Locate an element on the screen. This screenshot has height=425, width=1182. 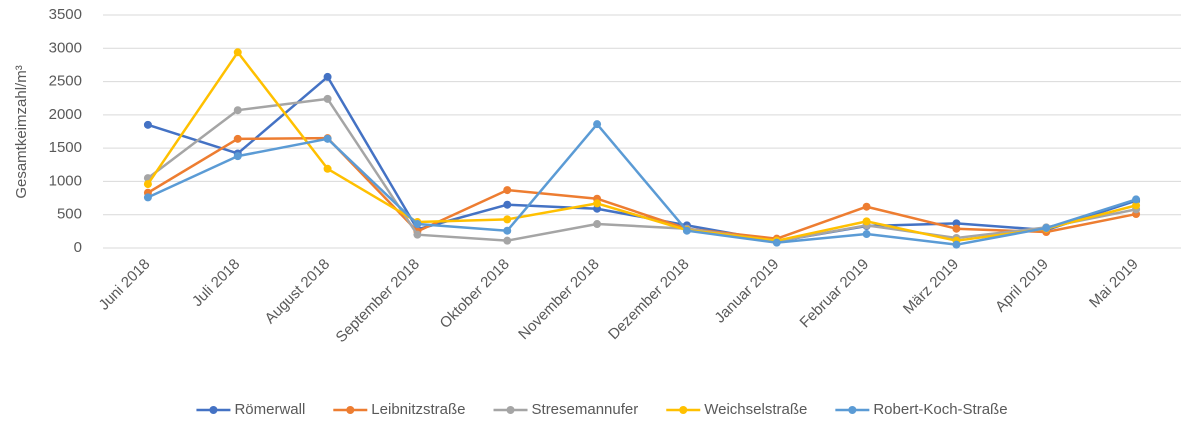
legend-item: Römerwall is located at coordinates (250, 409).